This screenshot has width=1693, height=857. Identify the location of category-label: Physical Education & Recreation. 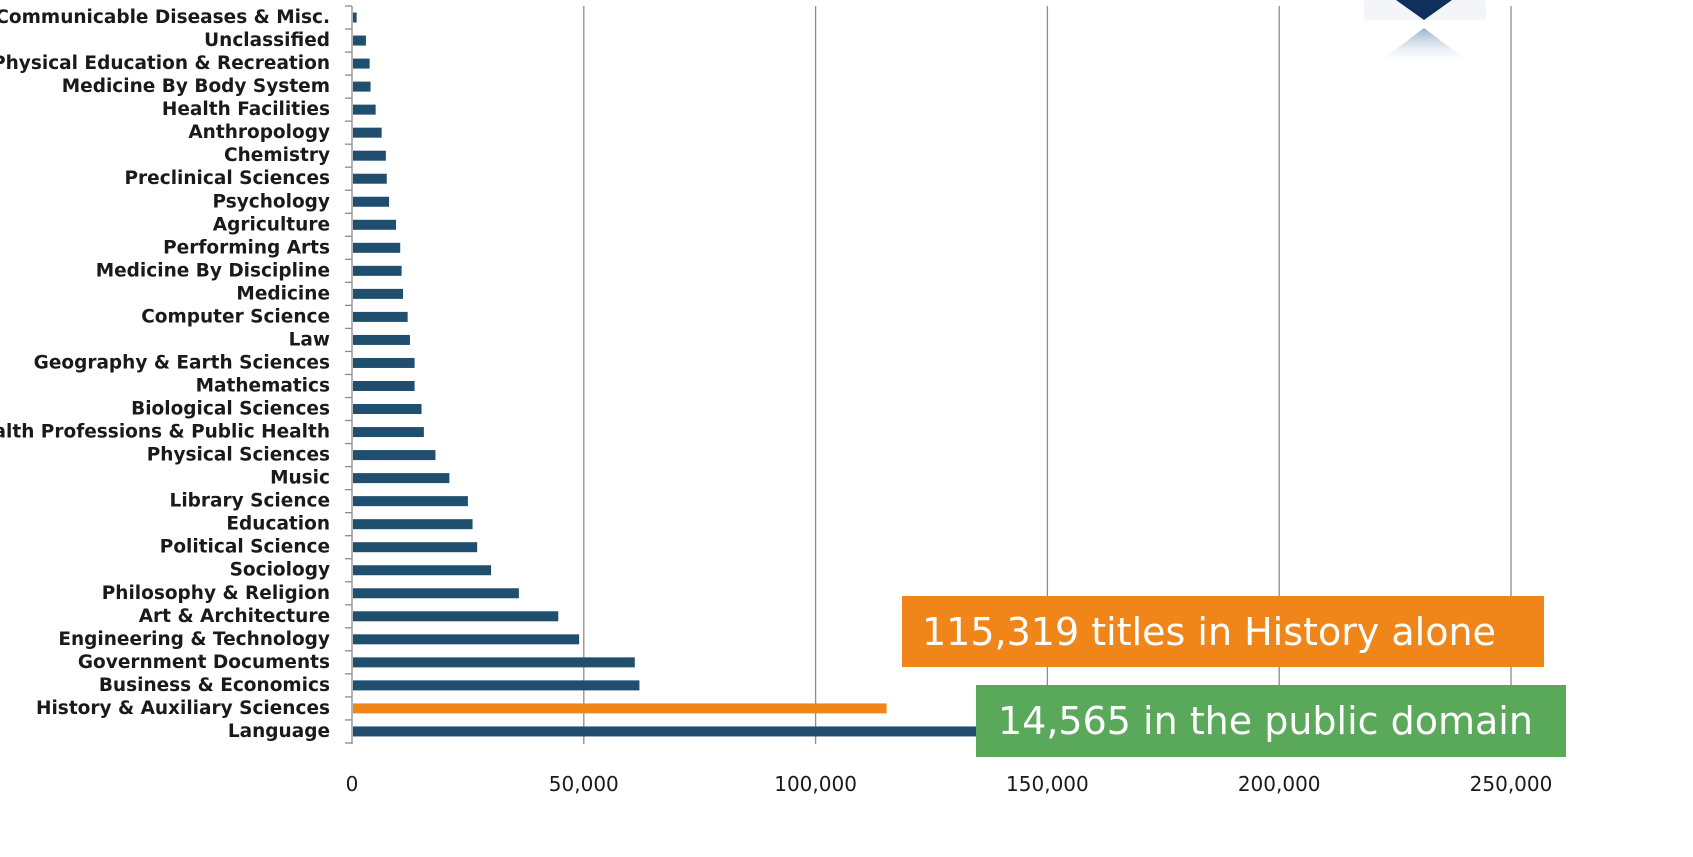
(165, 63).